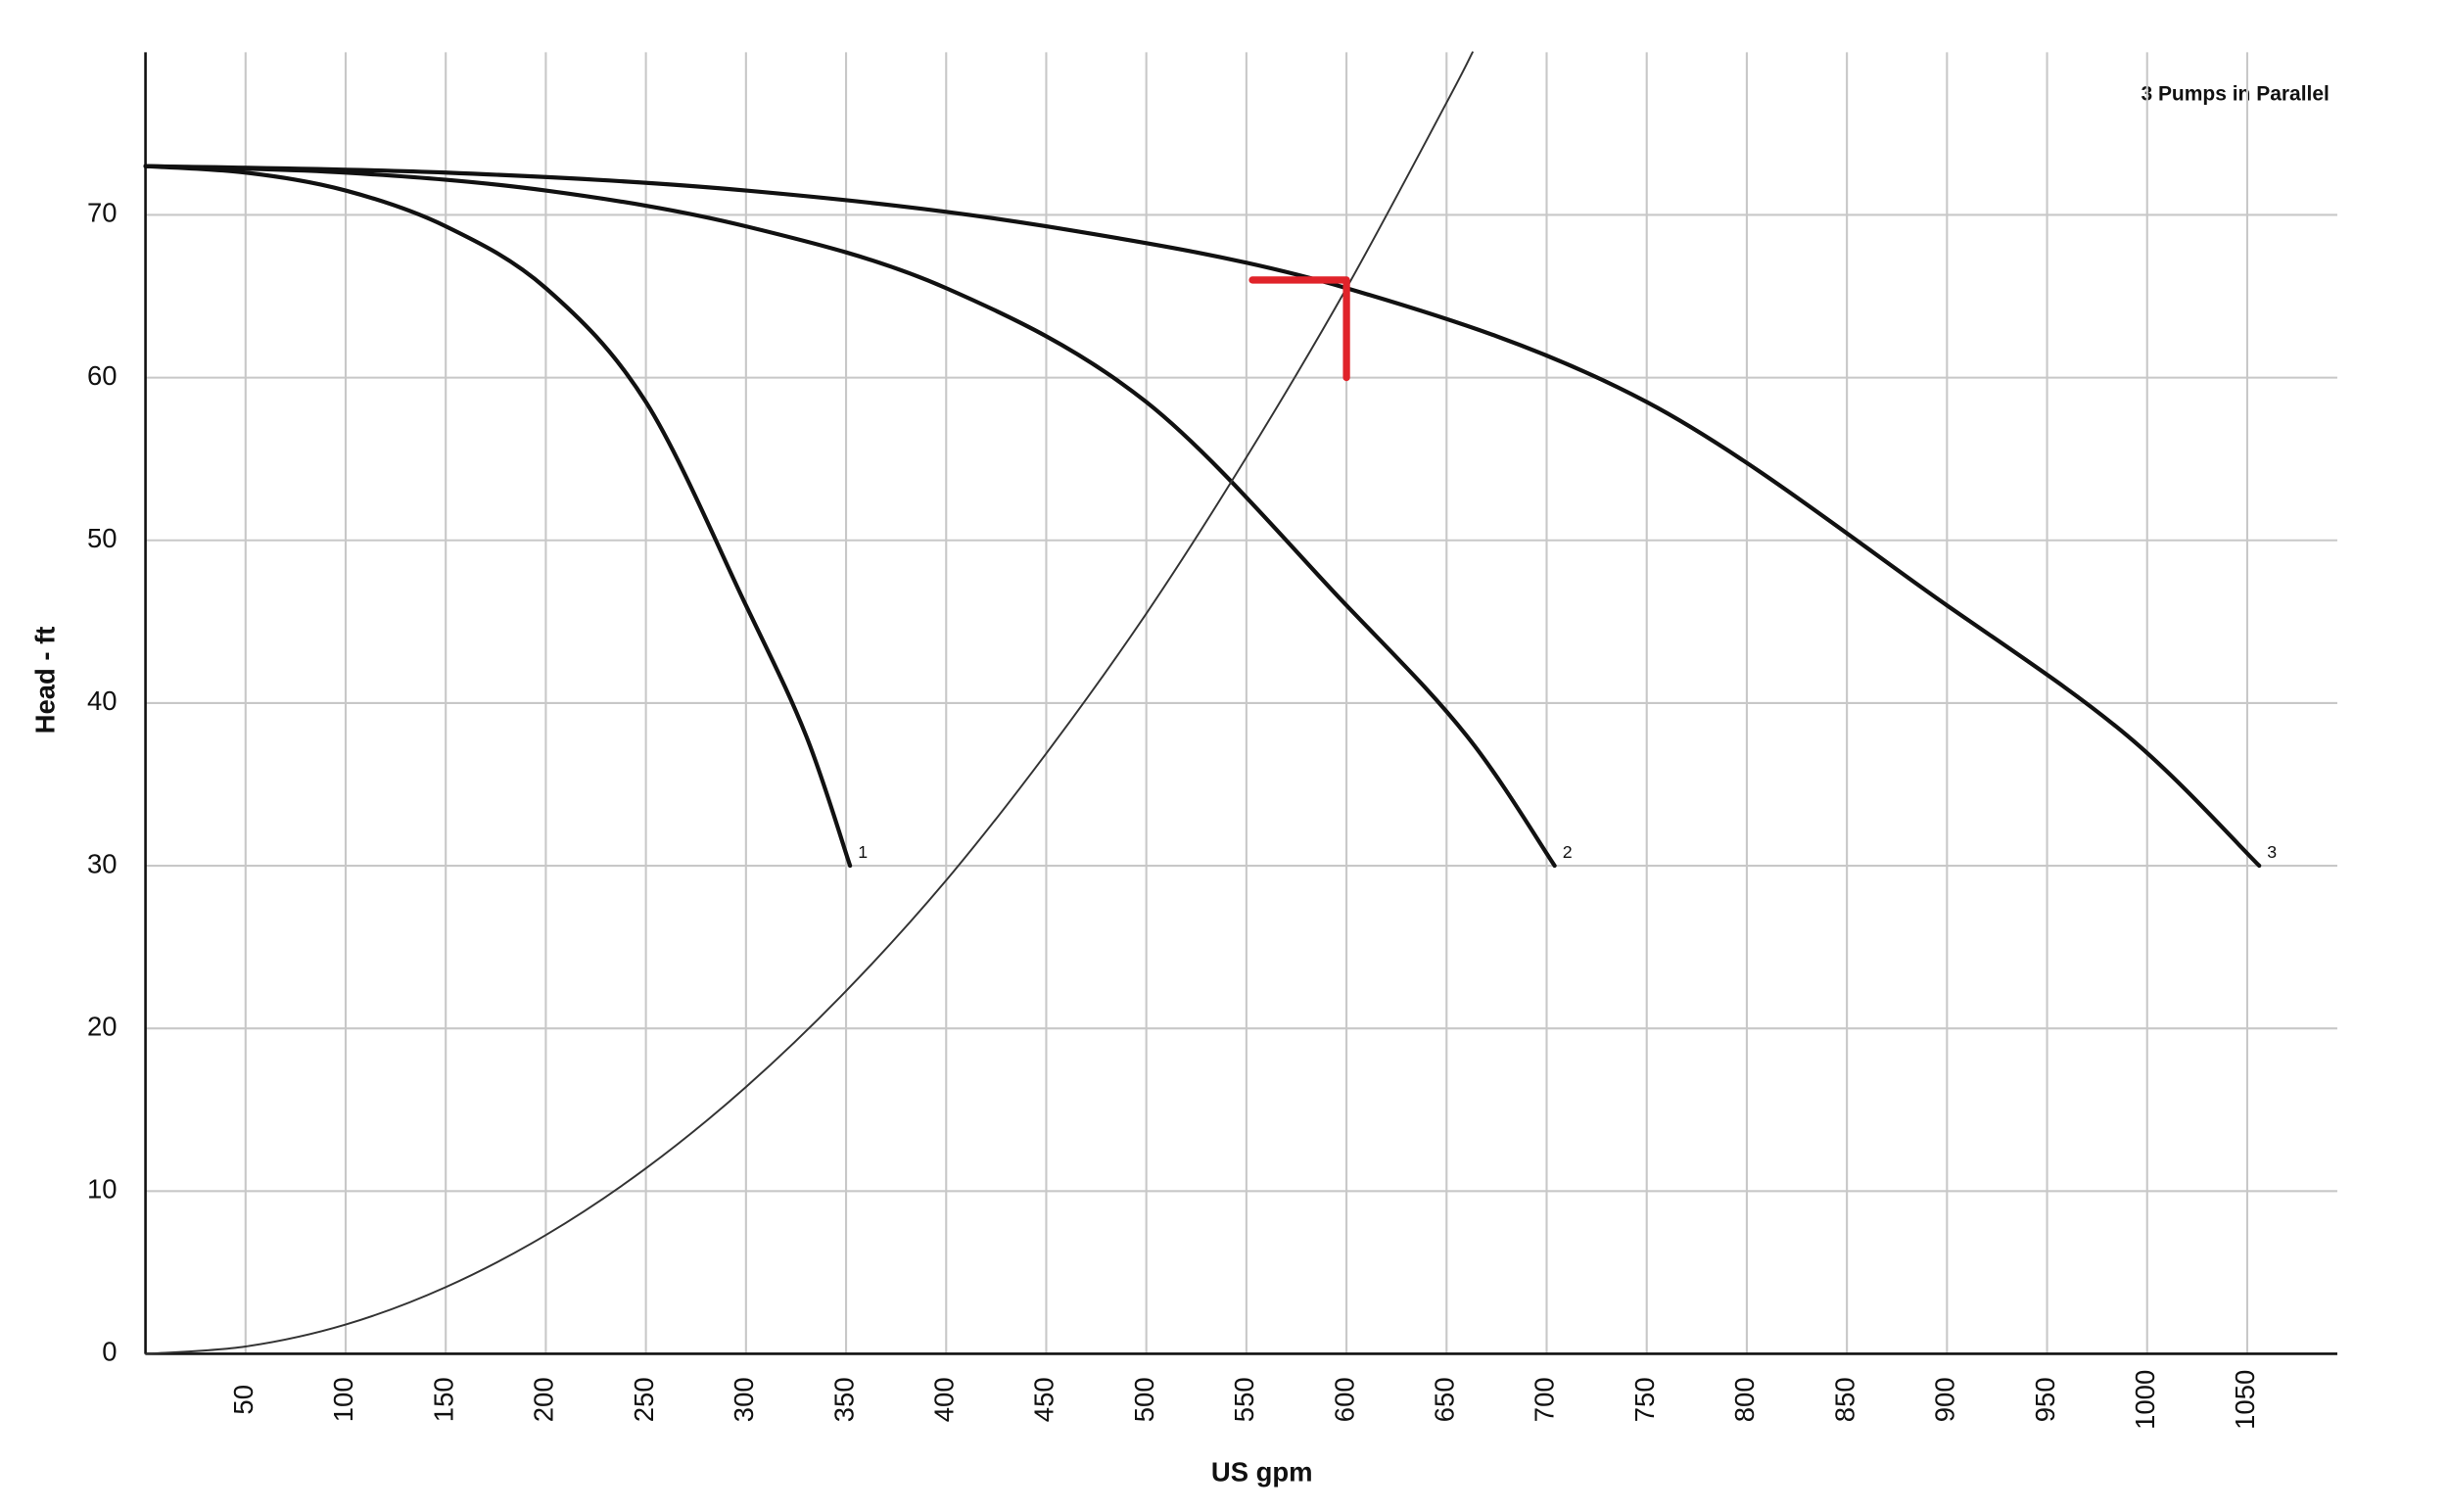 The height and width of the screenshot is (1512, 2448). What do you see at coordinates (243, 1400) in the screenshot?
I see `x-tick-label: 50` at bounding box center [243, 1400].